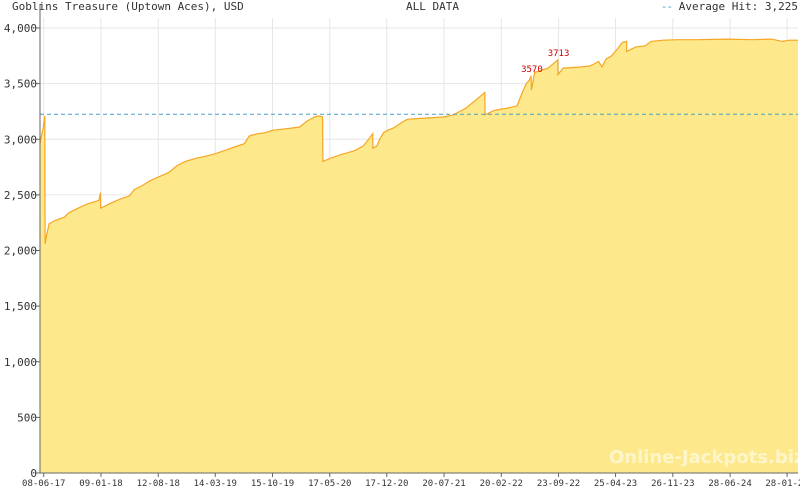  I want to click on x-tick-label: 20-07-21, so click(443, 484).